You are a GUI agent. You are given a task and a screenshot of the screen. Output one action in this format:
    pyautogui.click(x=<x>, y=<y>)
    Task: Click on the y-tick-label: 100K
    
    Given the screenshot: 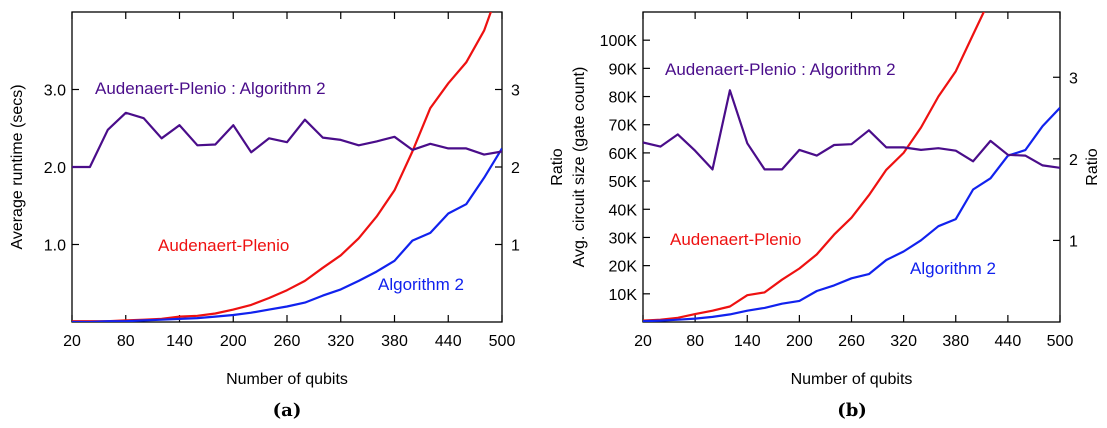 What is the action you would take?
    pyautogui.click(x=619, y=41)
    